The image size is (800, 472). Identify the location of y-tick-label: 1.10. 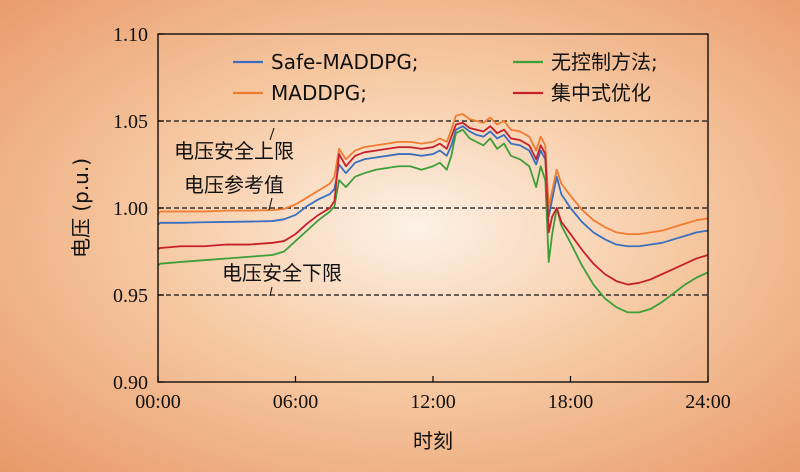
(130, 35).